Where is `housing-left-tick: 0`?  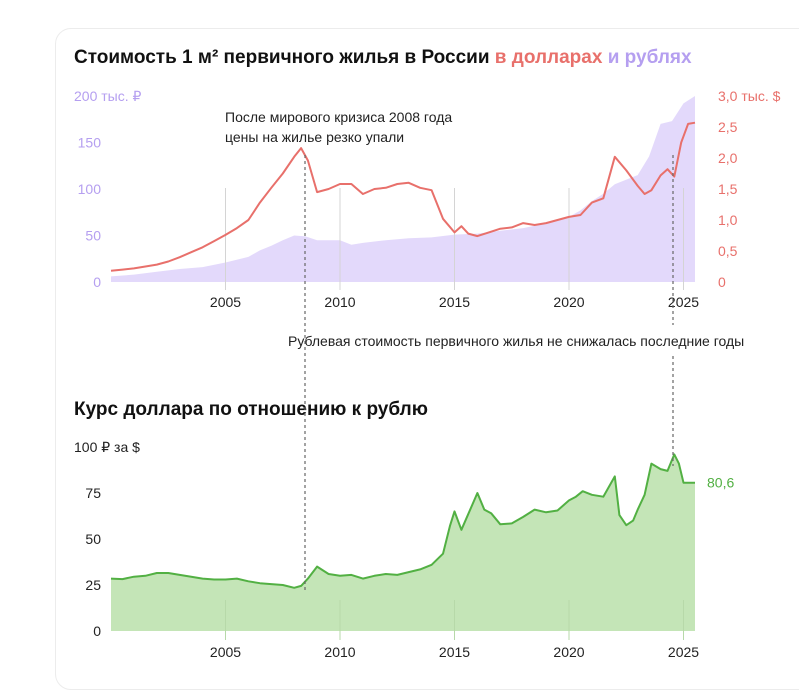
housing-left-tick: 0 is located at coordinates (97, 282).